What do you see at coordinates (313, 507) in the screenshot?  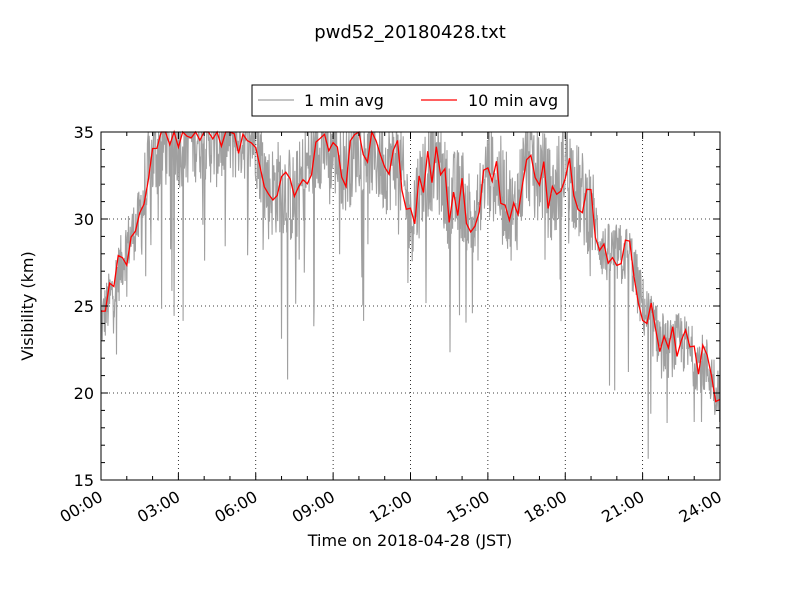 I see `x-tick-label: 09:00` at bounding box center [313, 507].